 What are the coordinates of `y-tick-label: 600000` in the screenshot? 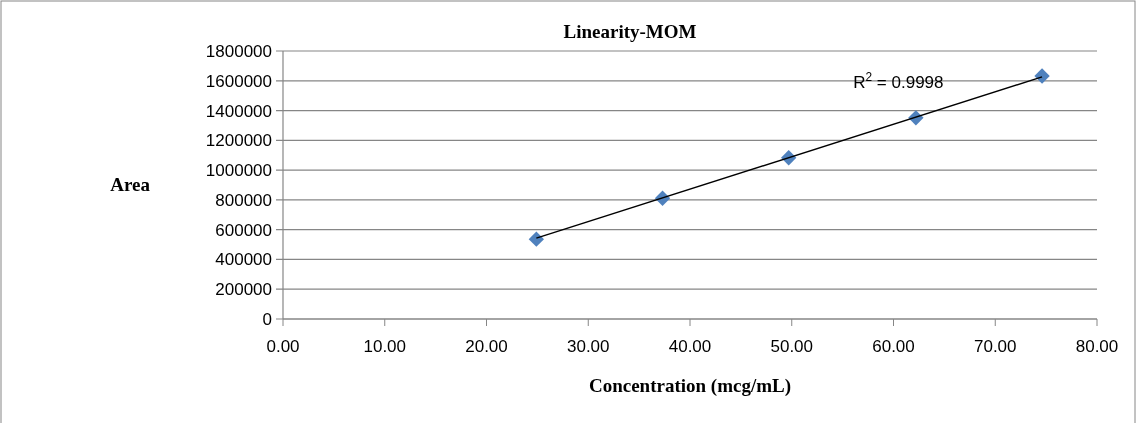 It's located at (243, 230).